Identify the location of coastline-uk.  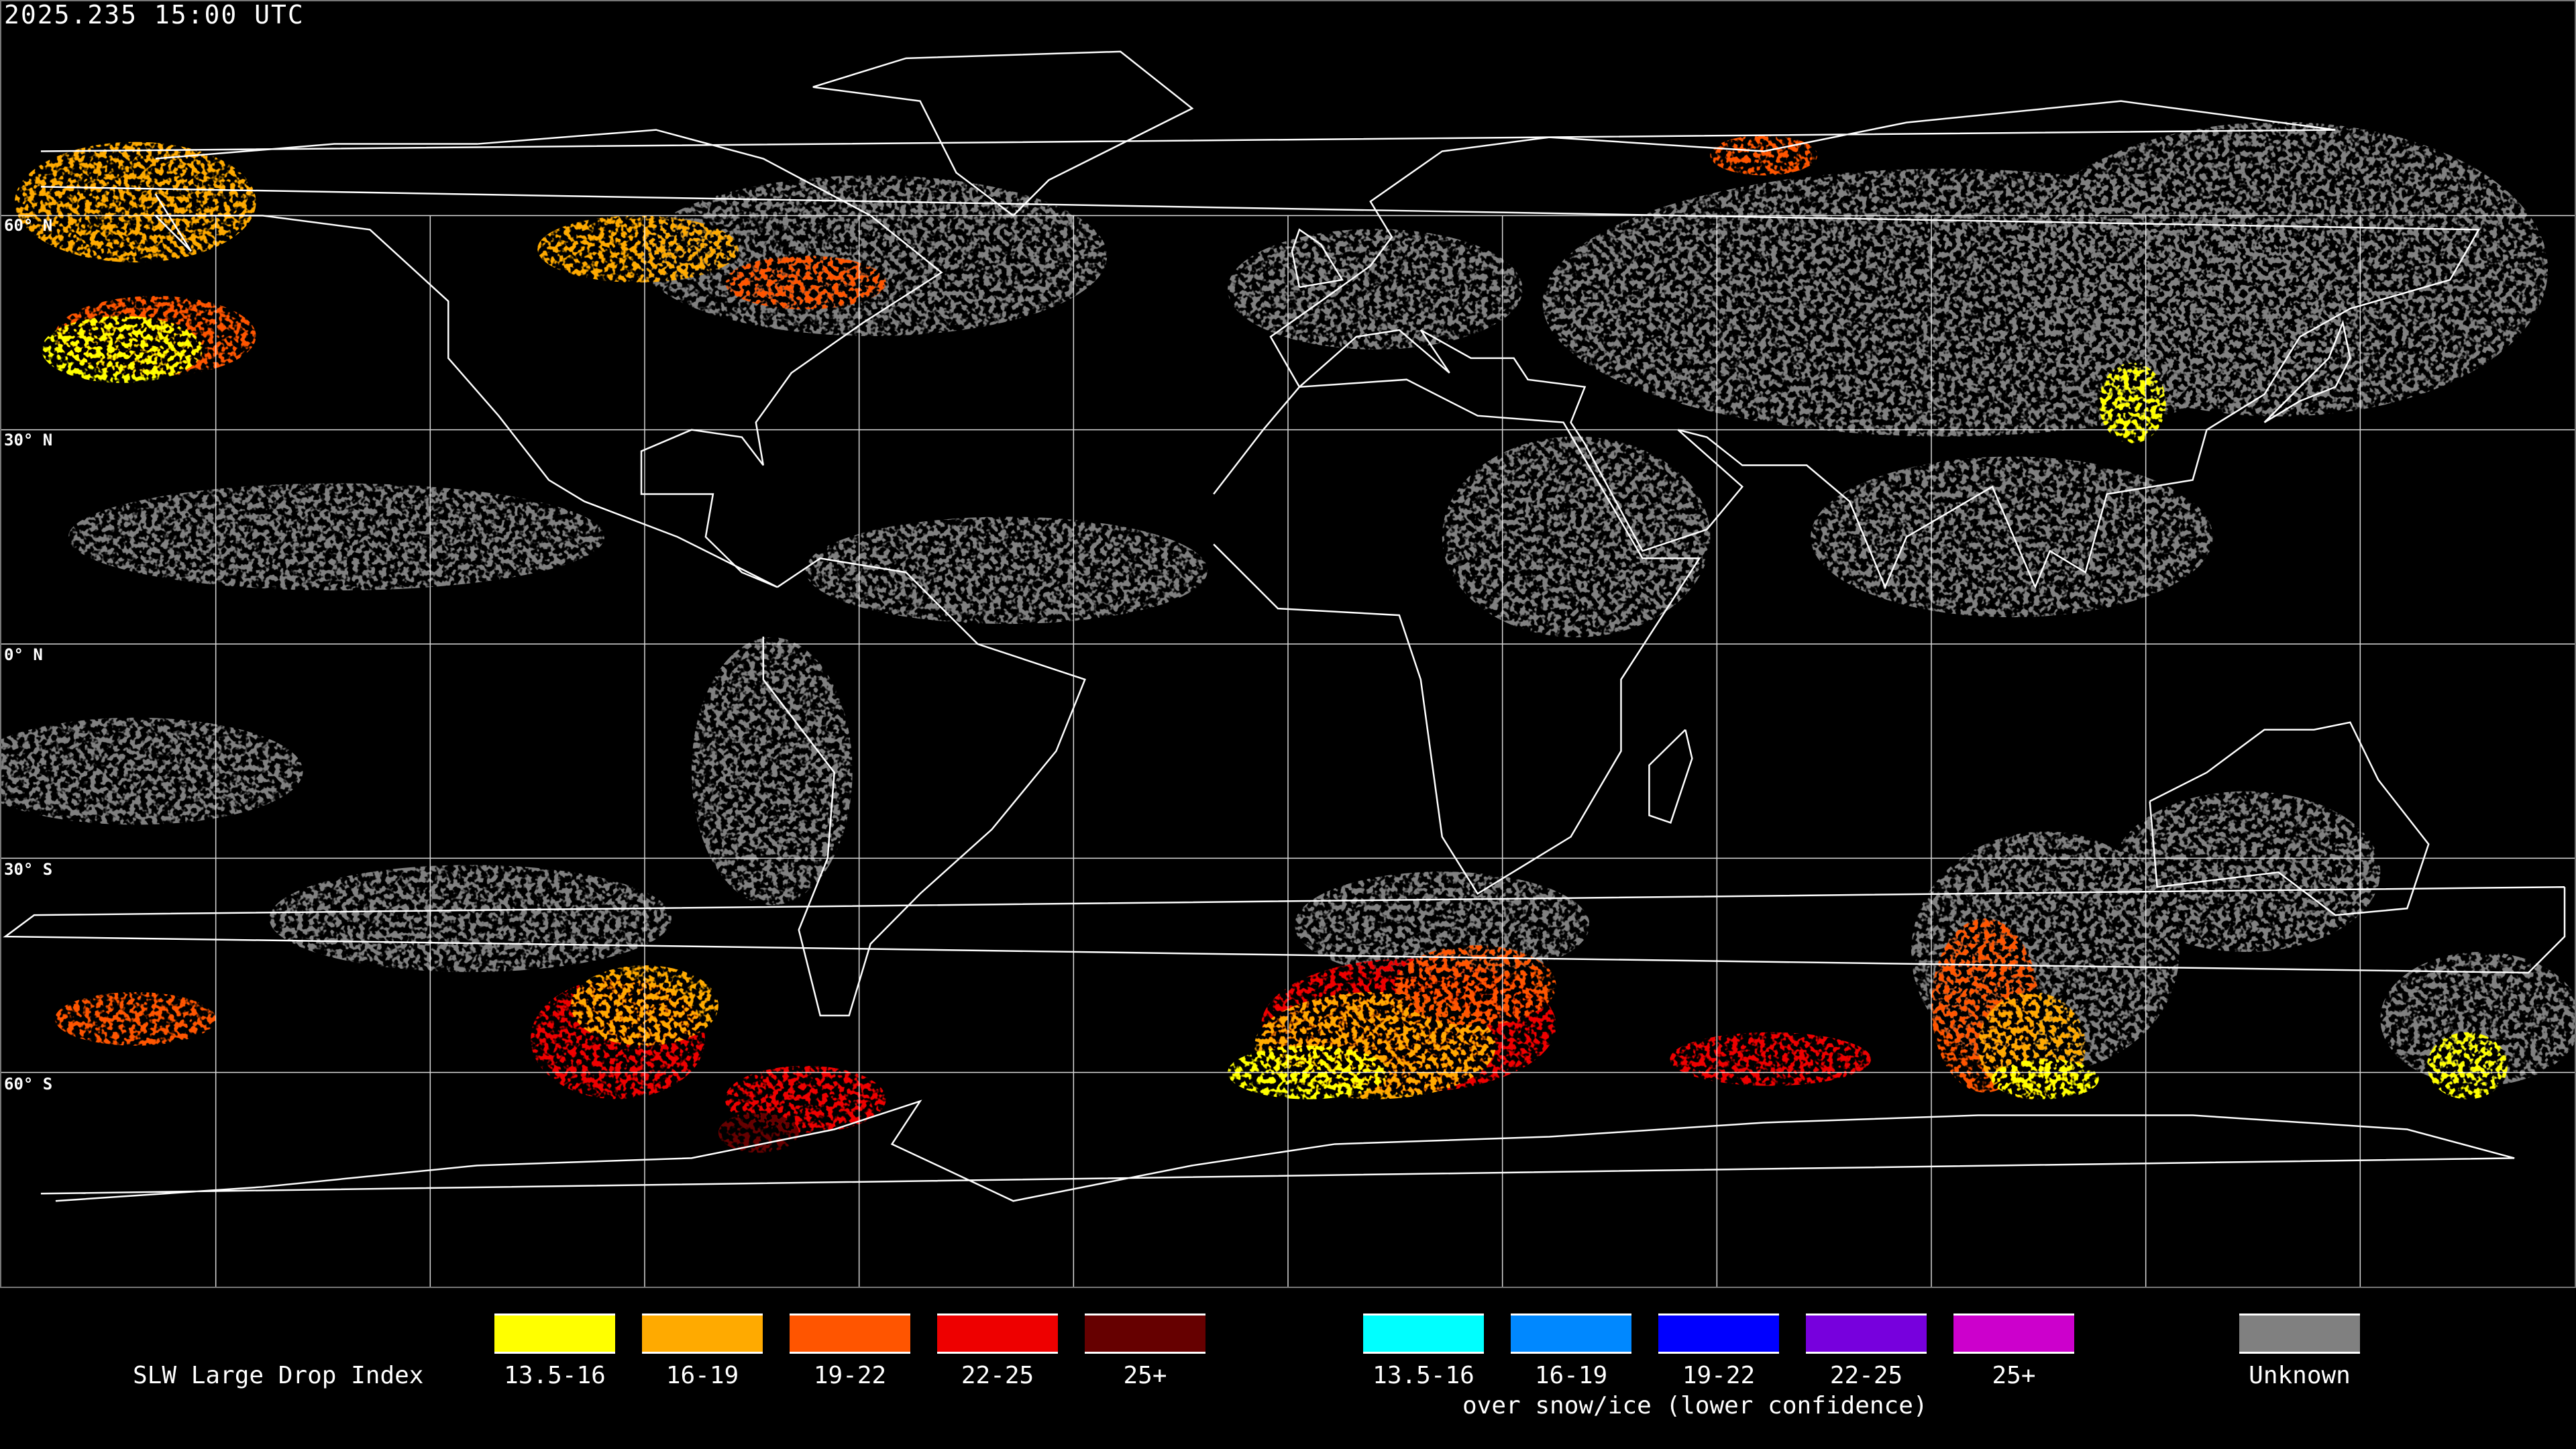
(1317, 258).